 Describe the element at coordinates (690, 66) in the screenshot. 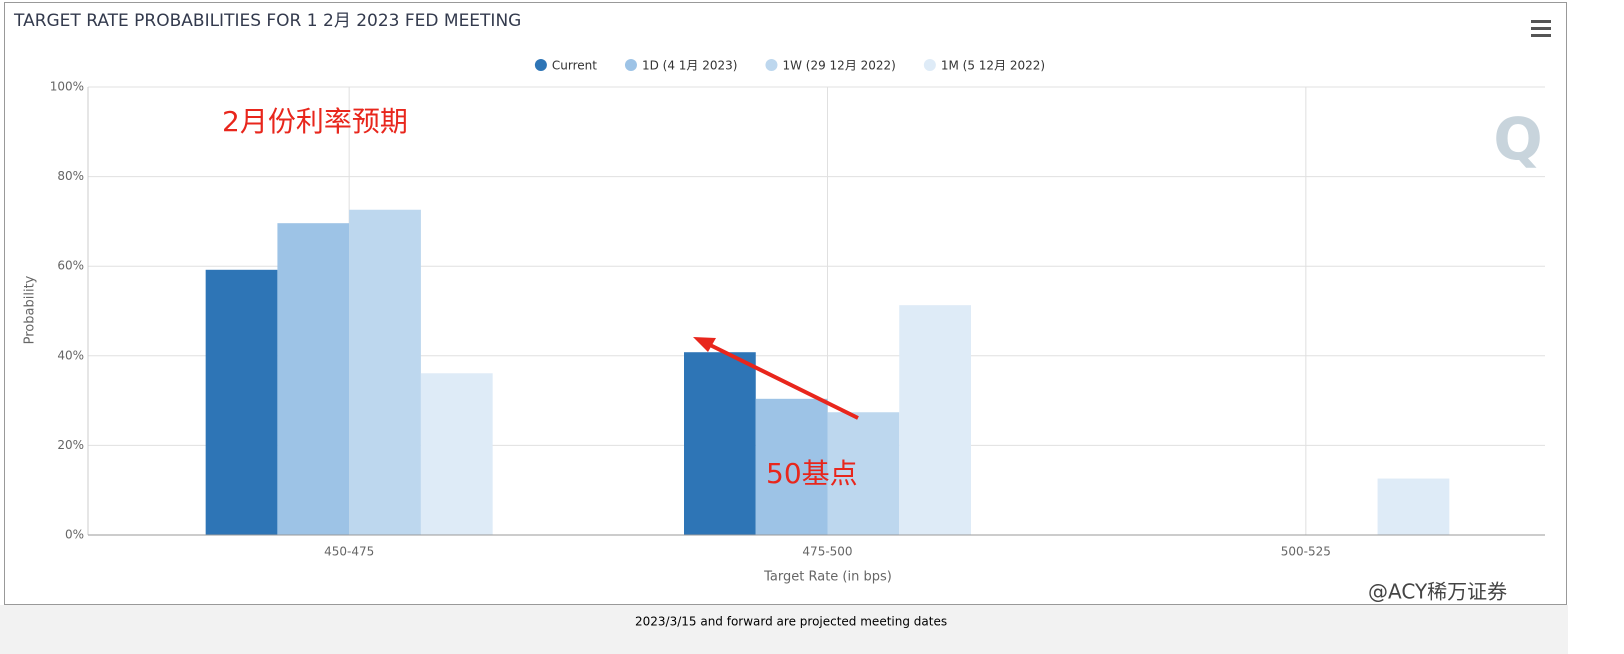

I see `legend-label: 1D (4 1月 2023)` at that location.